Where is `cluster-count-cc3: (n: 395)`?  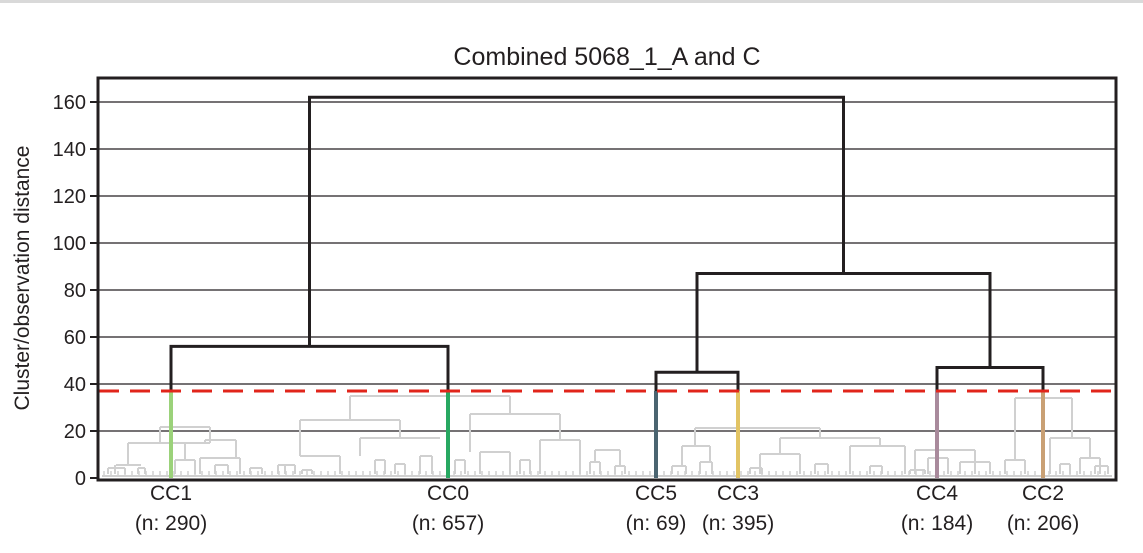 cluster-count-cc3: (n: 395) is located at coordinates (738, 523).